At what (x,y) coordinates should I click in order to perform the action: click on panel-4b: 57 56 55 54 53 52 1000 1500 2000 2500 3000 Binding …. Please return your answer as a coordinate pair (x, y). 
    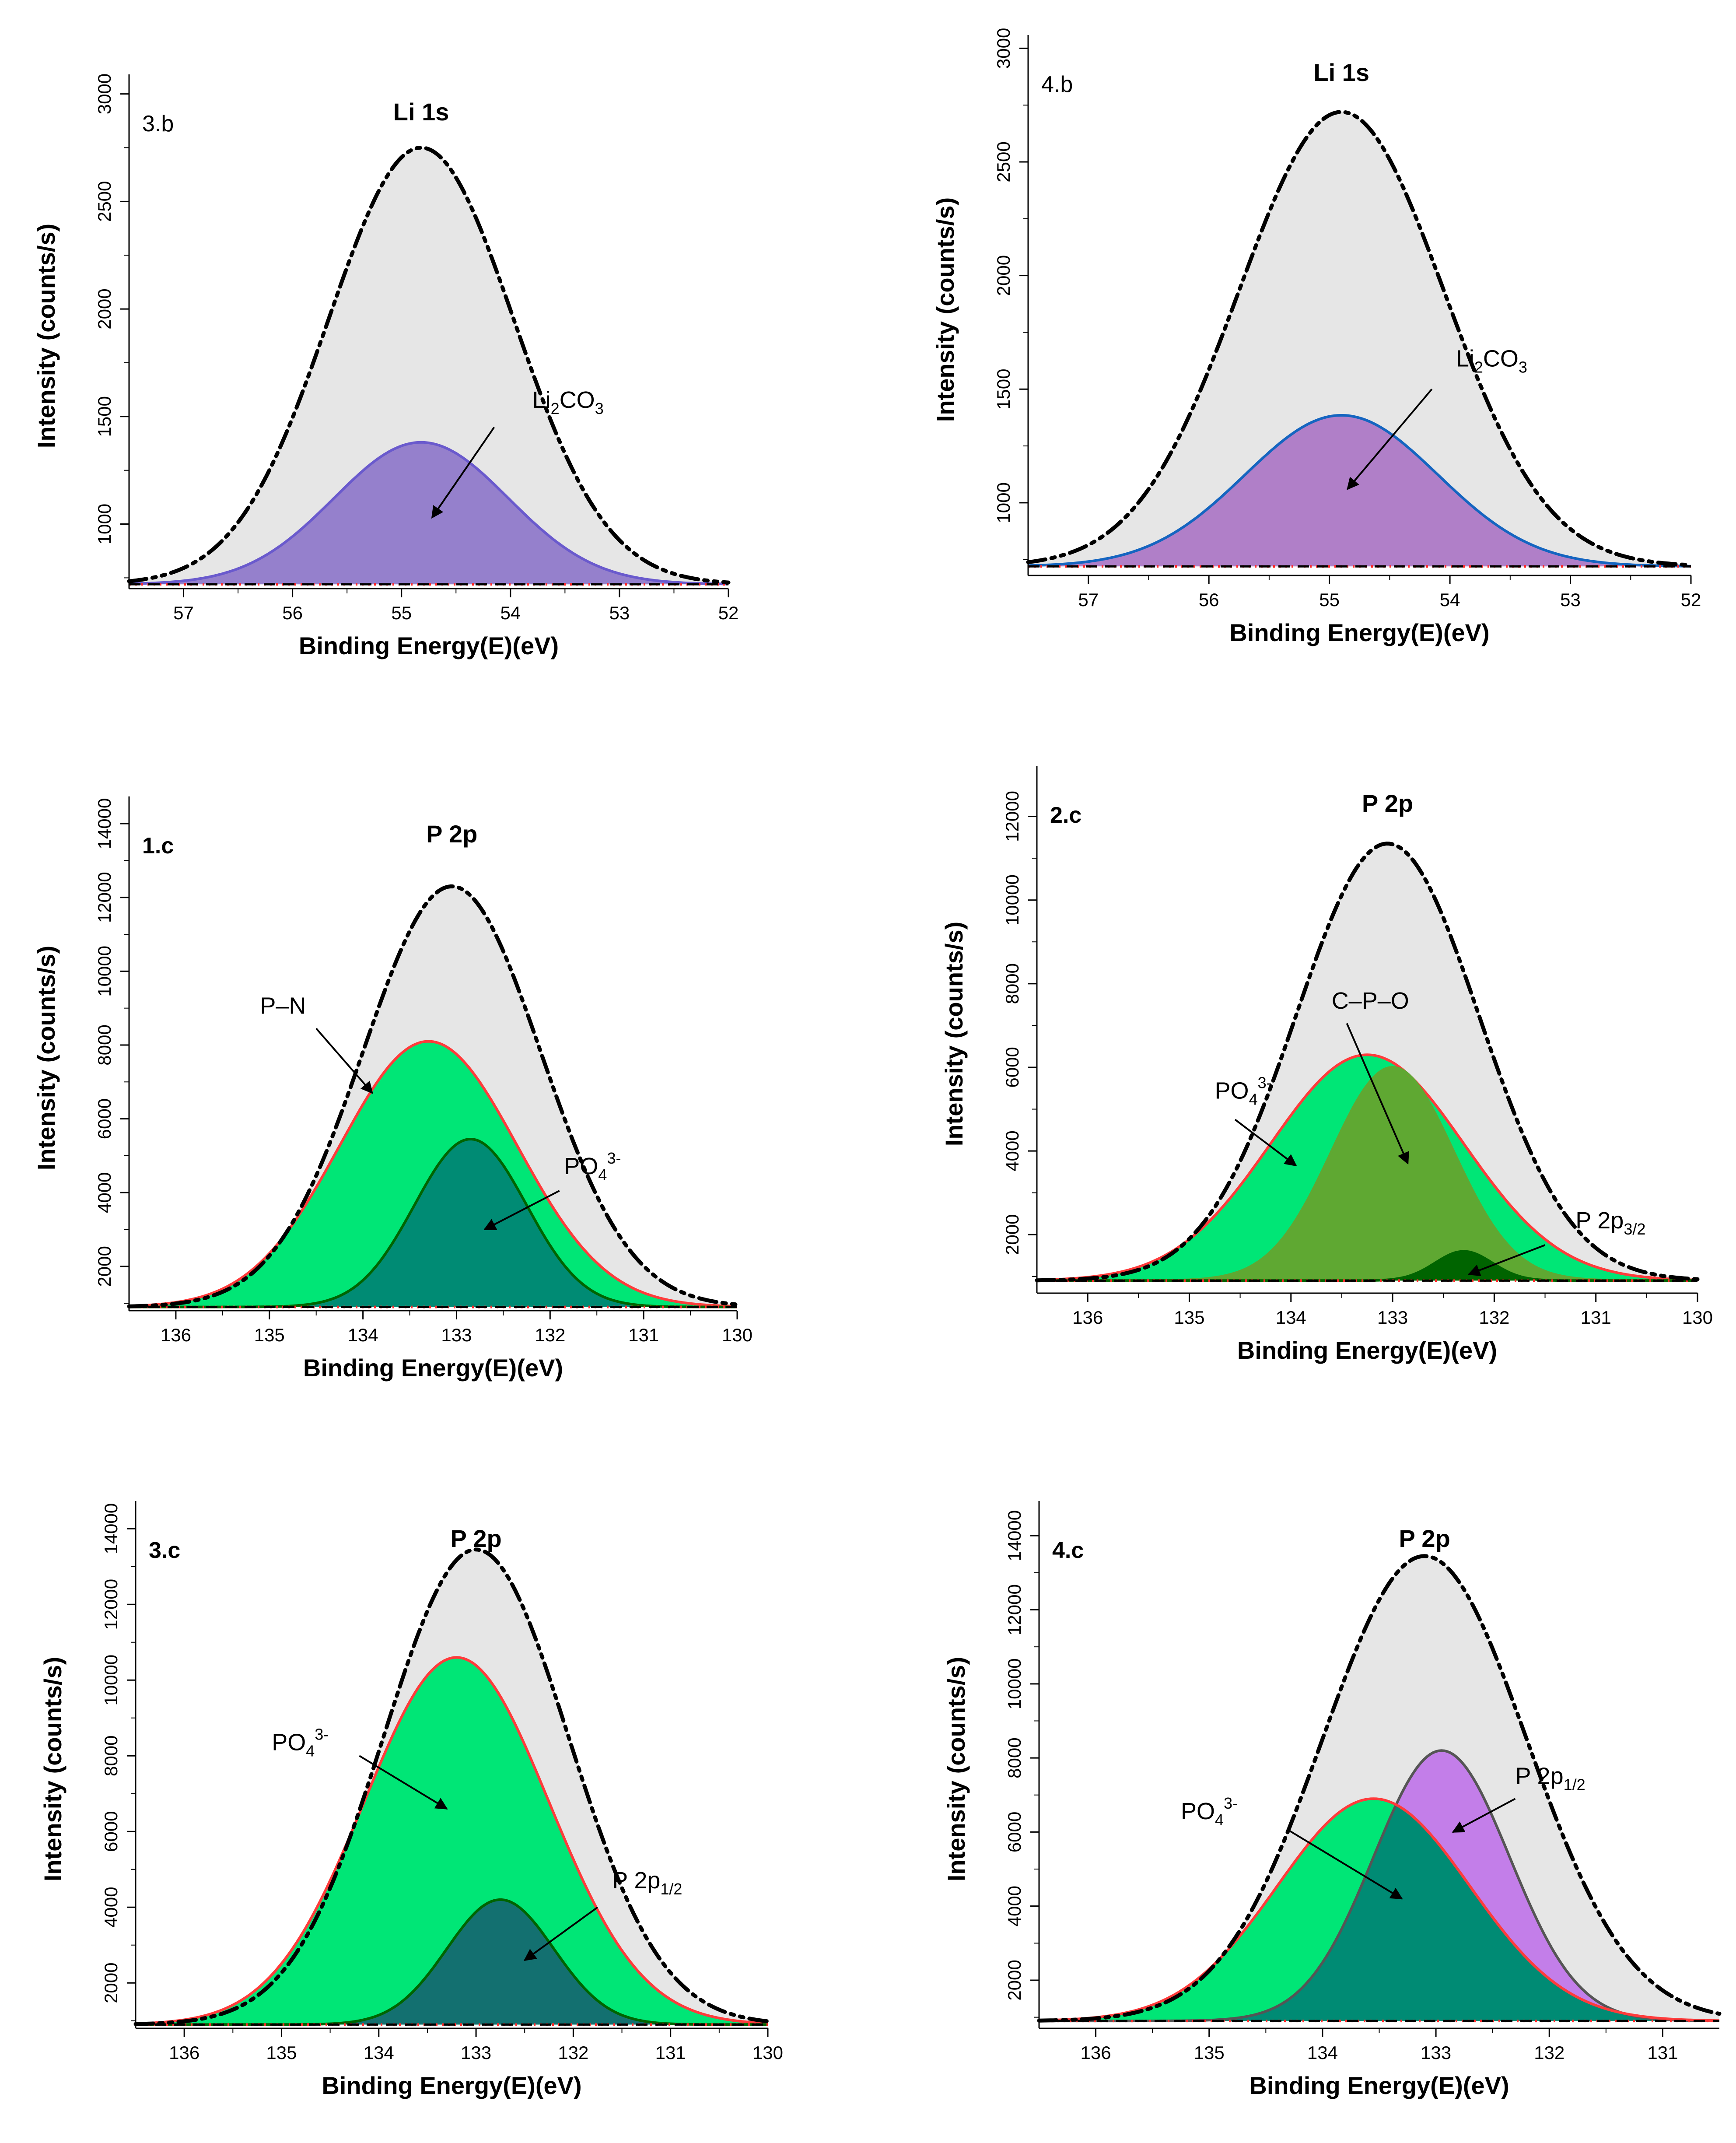
    Looking at the image, I should click on (1316, 337).